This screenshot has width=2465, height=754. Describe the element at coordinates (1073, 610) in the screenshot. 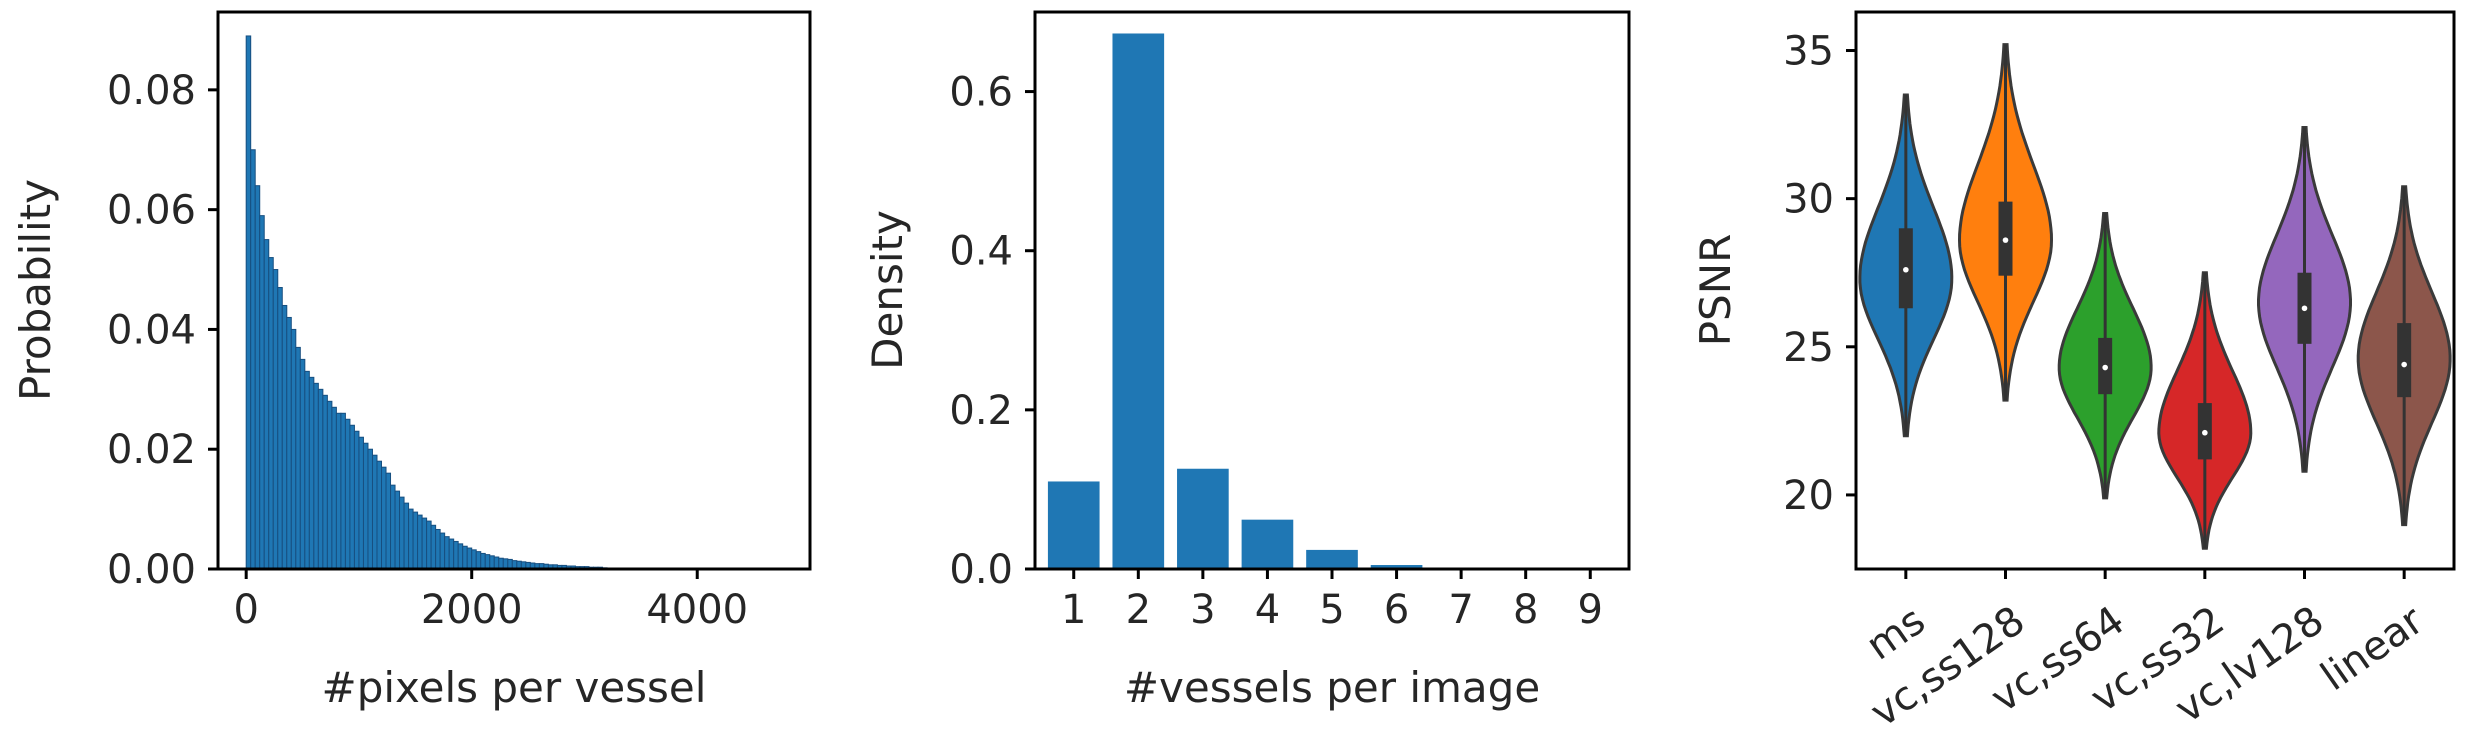

I see `x-tick-label: 1` at that location.